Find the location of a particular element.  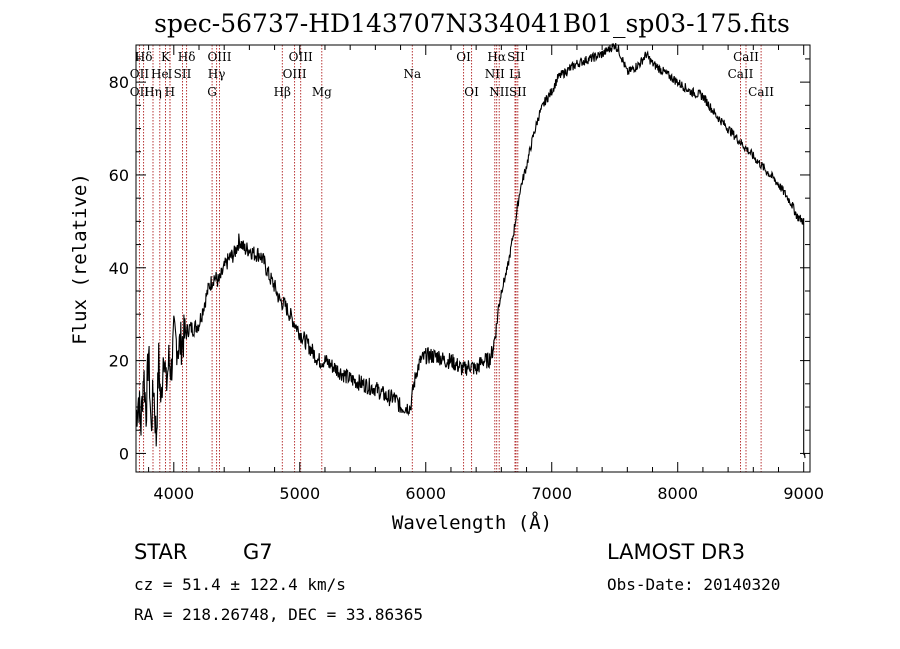

y-tick-label: 20 is located at coordinates (119, 361).